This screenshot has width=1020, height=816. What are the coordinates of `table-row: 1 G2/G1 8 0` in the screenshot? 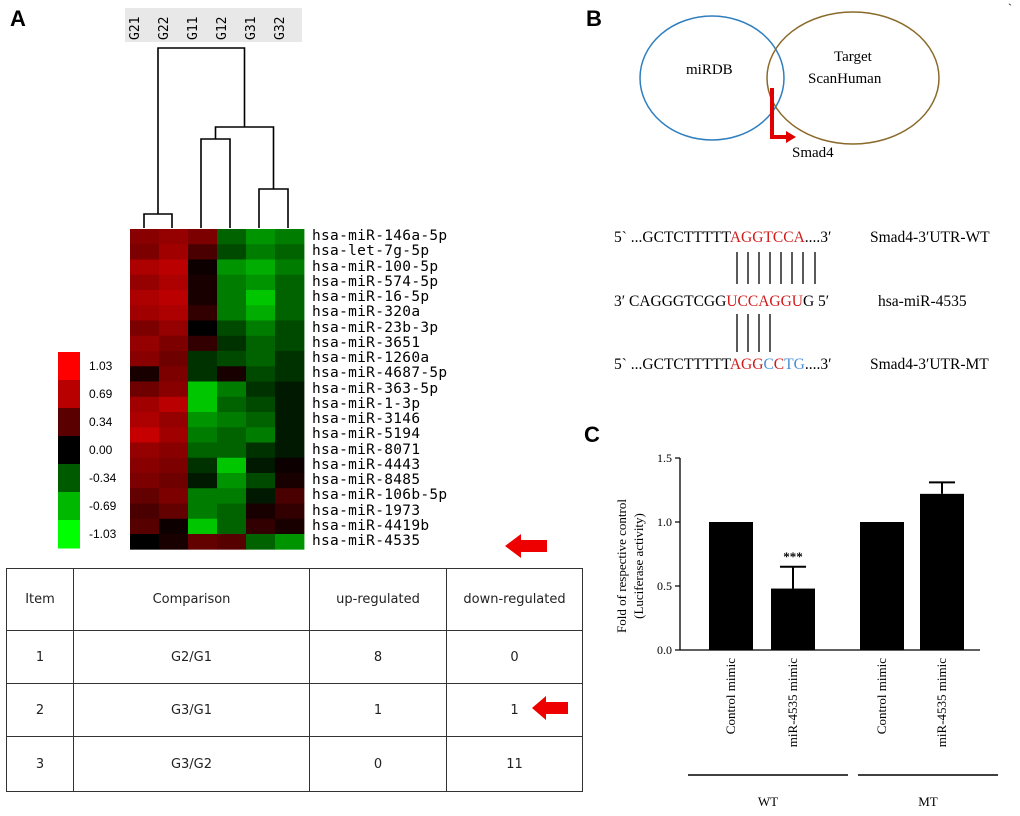 It's located at (294, 657).